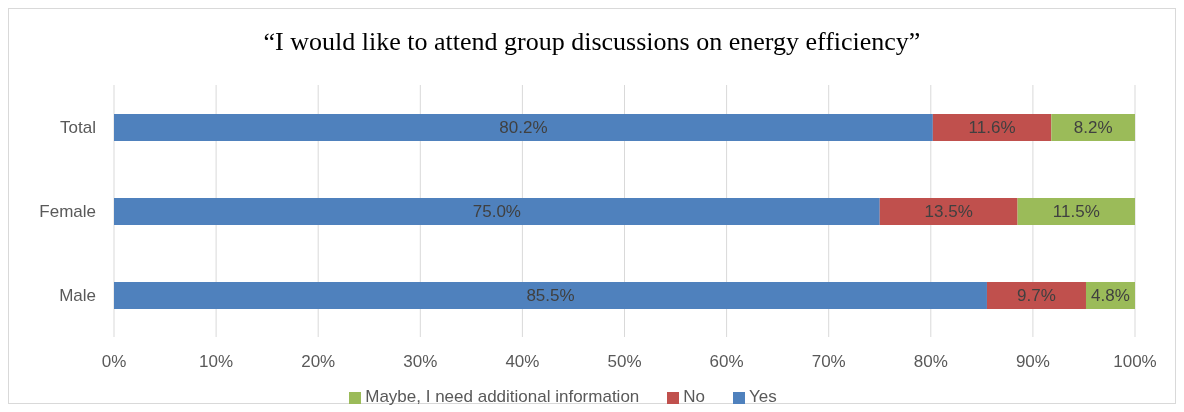  Describe the element at coordinates (1032, 362) in the screenshot. I see `x-tick-label: 90%` at that location.